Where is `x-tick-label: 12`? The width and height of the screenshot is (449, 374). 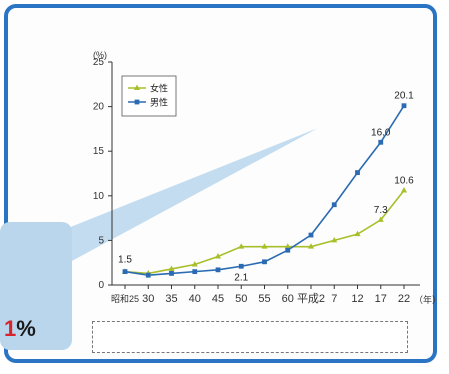
x-tick-label: 12 is located at coordinates (357, 299).